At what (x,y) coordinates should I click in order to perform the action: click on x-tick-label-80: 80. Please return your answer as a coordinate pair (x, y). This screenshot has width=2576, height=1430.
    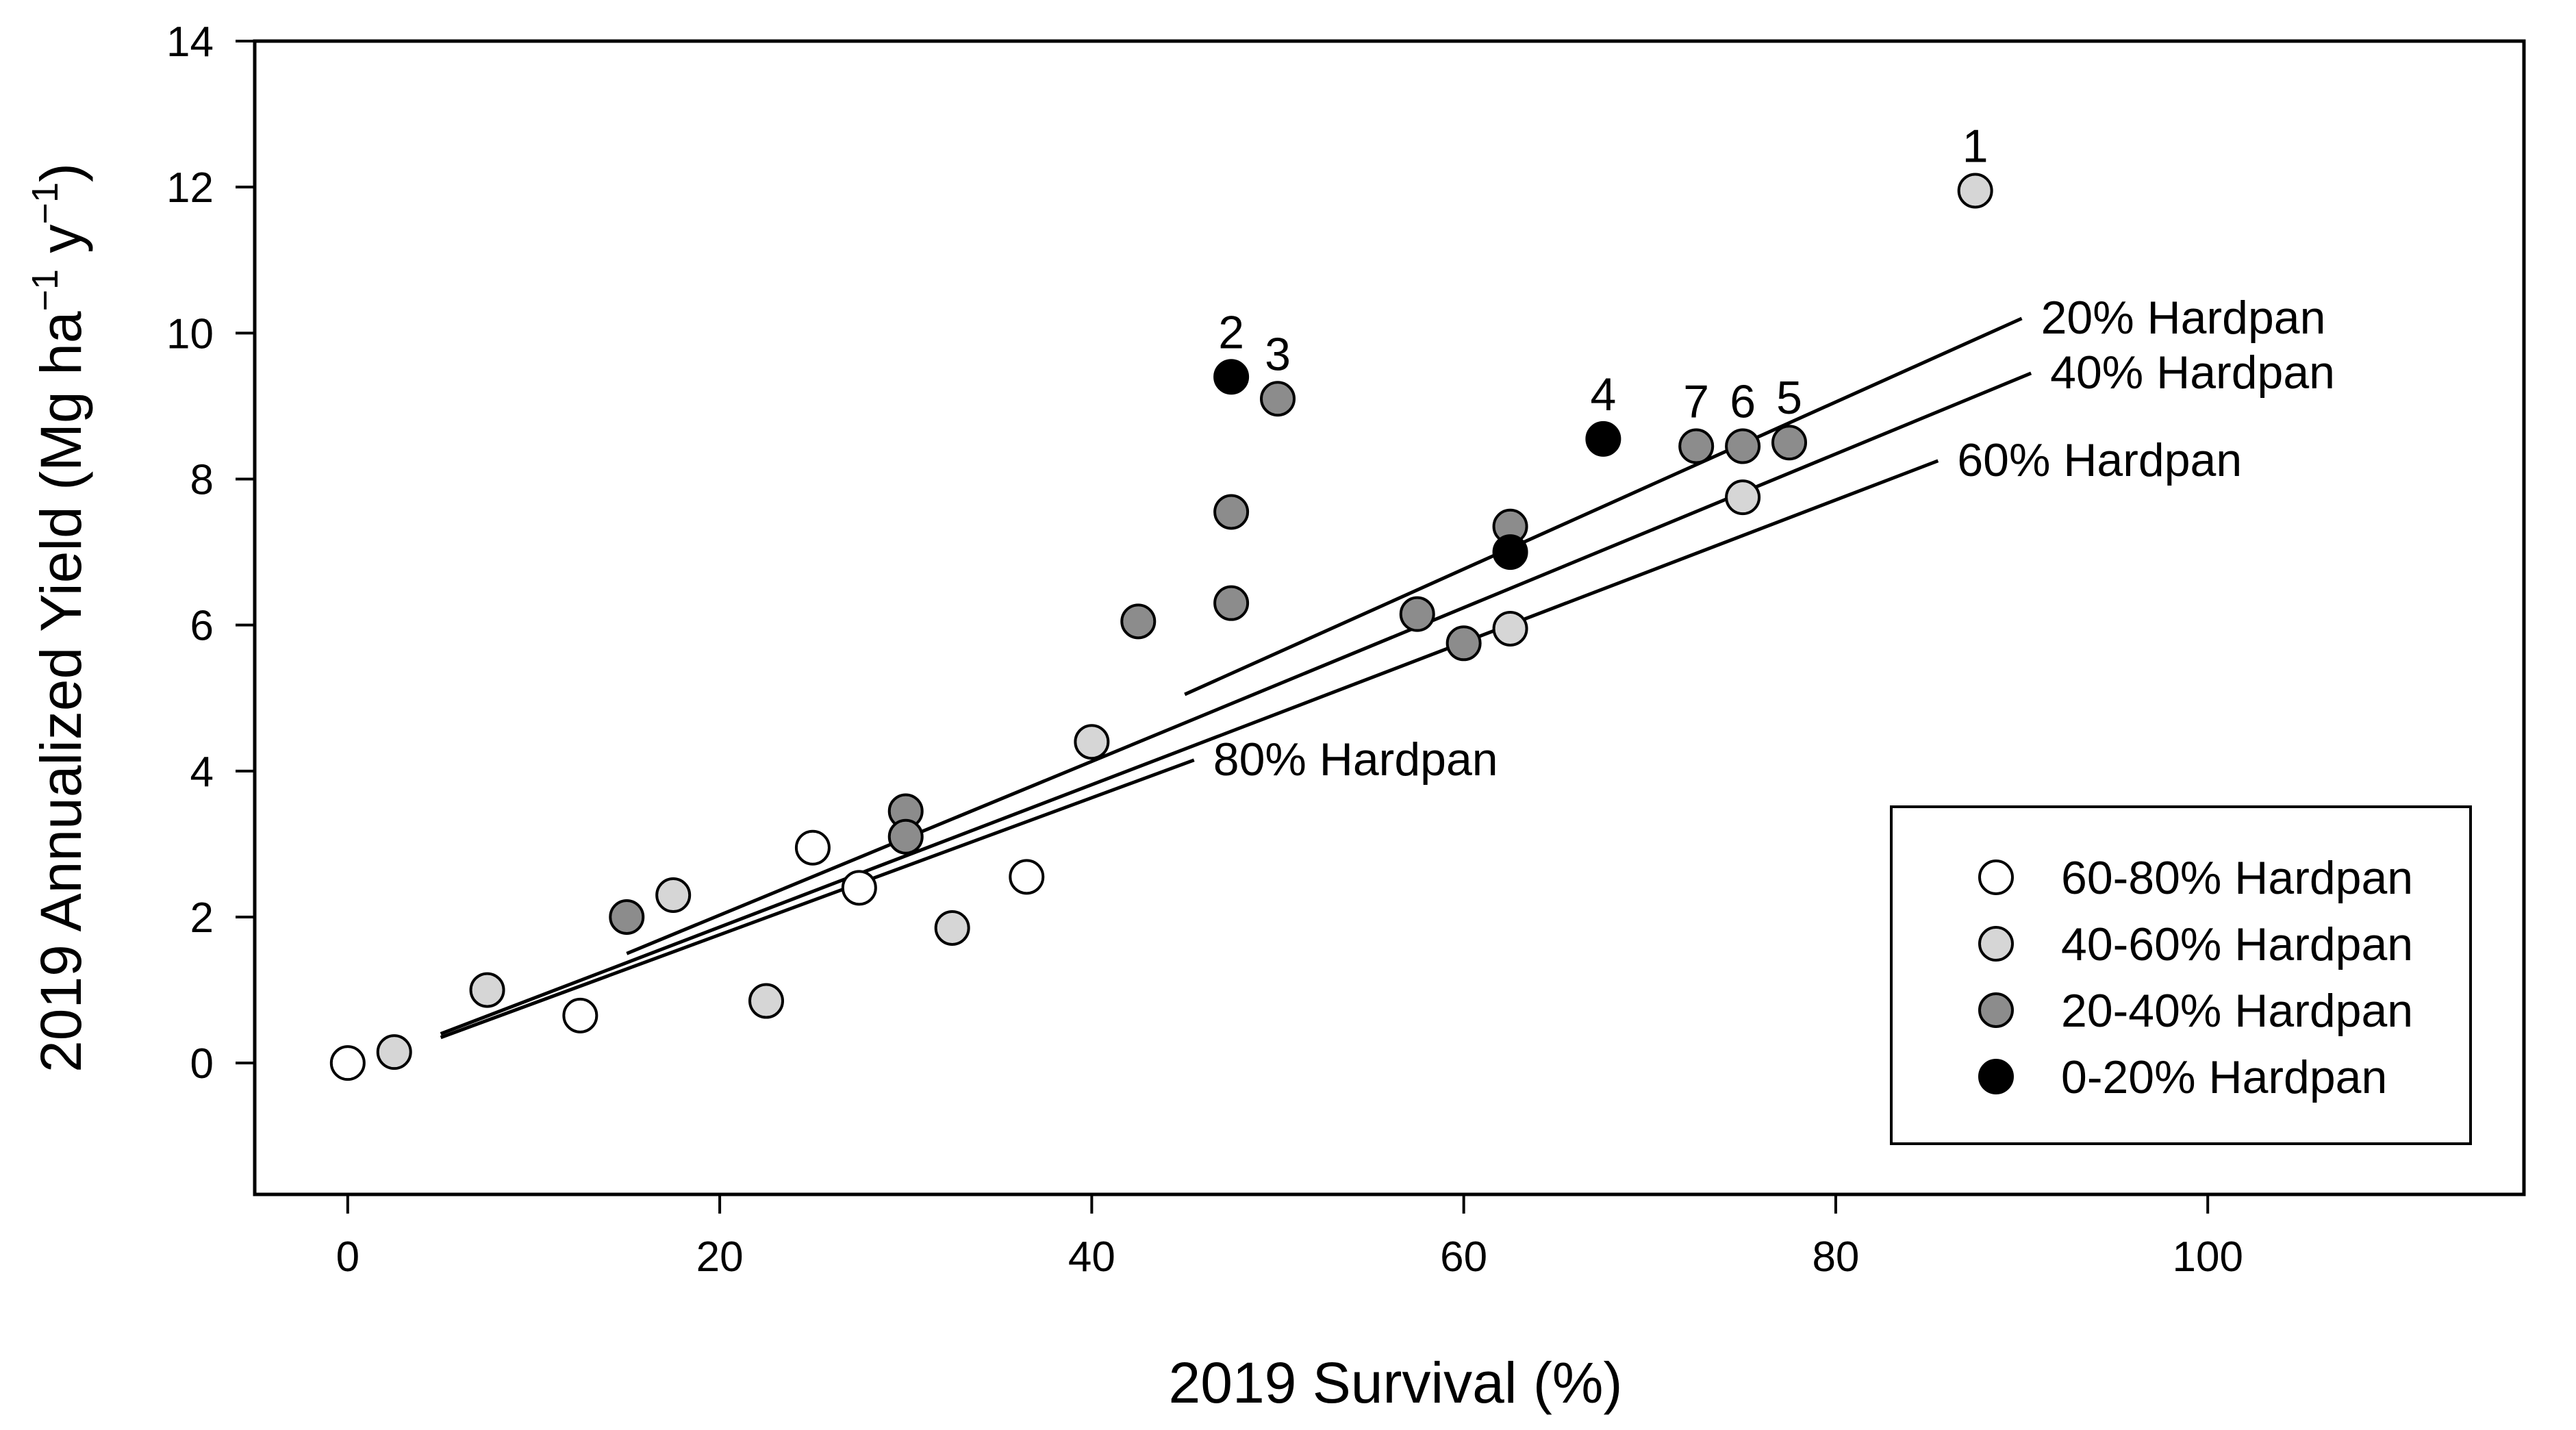
    Looking at the image, I should click on (1835, 1257).